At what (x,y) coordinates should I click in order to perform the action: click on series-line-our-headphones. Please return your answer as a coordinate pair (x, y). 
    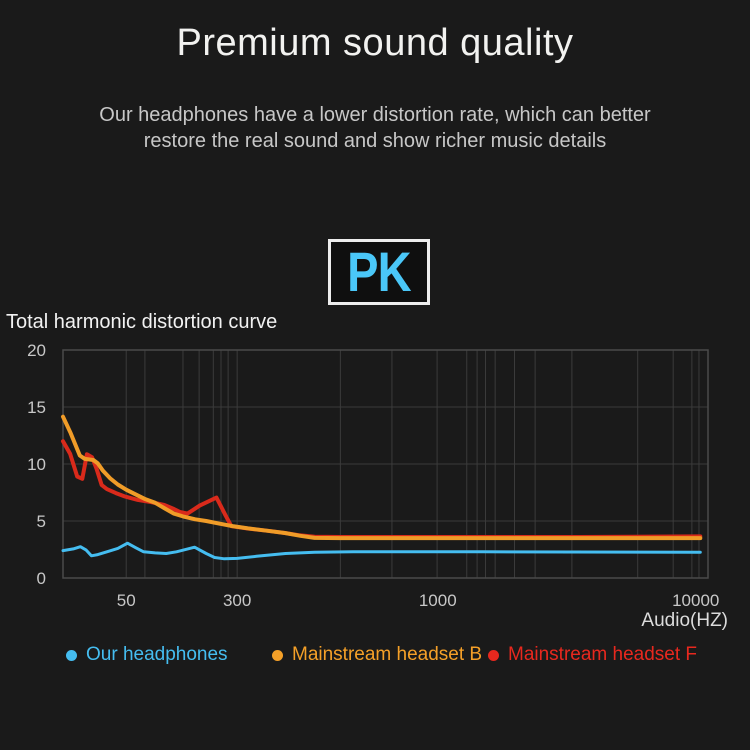
    Looking at the image, I should click on (381, 551).